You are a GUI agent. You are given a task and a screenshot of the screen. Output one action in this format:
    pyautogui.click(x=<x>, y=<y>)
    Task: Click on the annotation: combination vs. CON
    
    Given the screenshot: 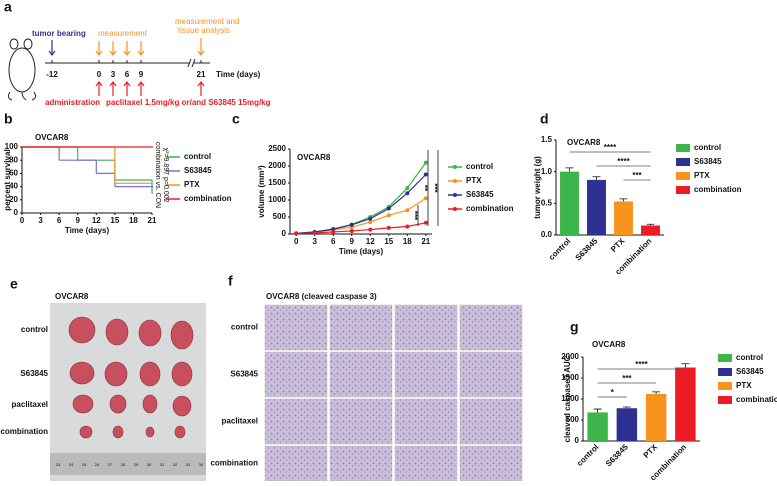 What is the action you would take?
    pyautogui.click(x=157, y=175)
    